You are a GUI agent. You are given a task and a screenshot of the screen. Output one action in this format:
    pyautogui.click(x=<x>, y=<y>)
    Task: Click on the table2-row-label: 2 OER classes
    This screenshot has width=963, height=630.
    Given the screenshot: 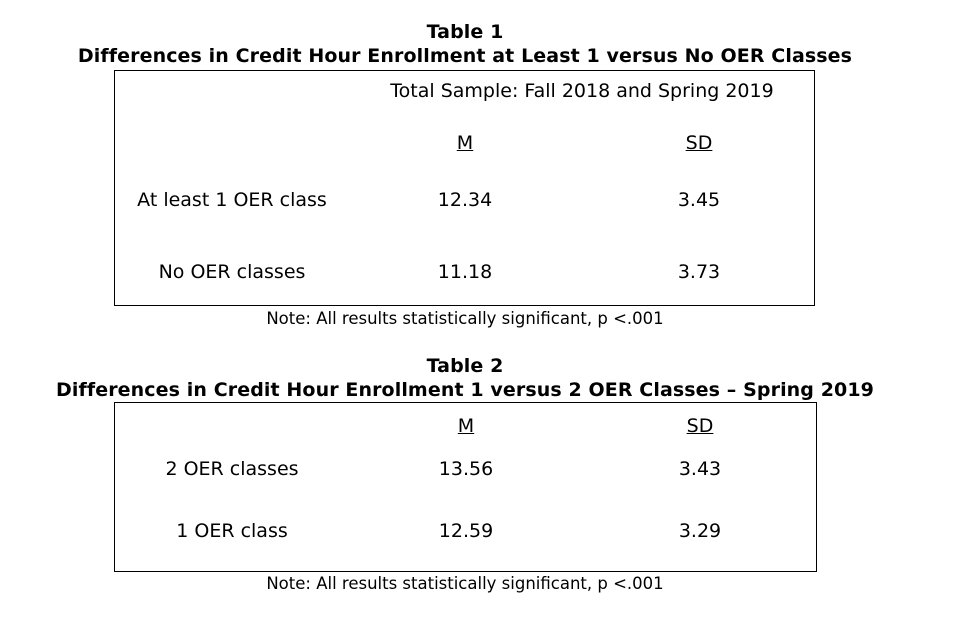 What is the action you would take?
    pyautogui.click(x=232, y=469)
    